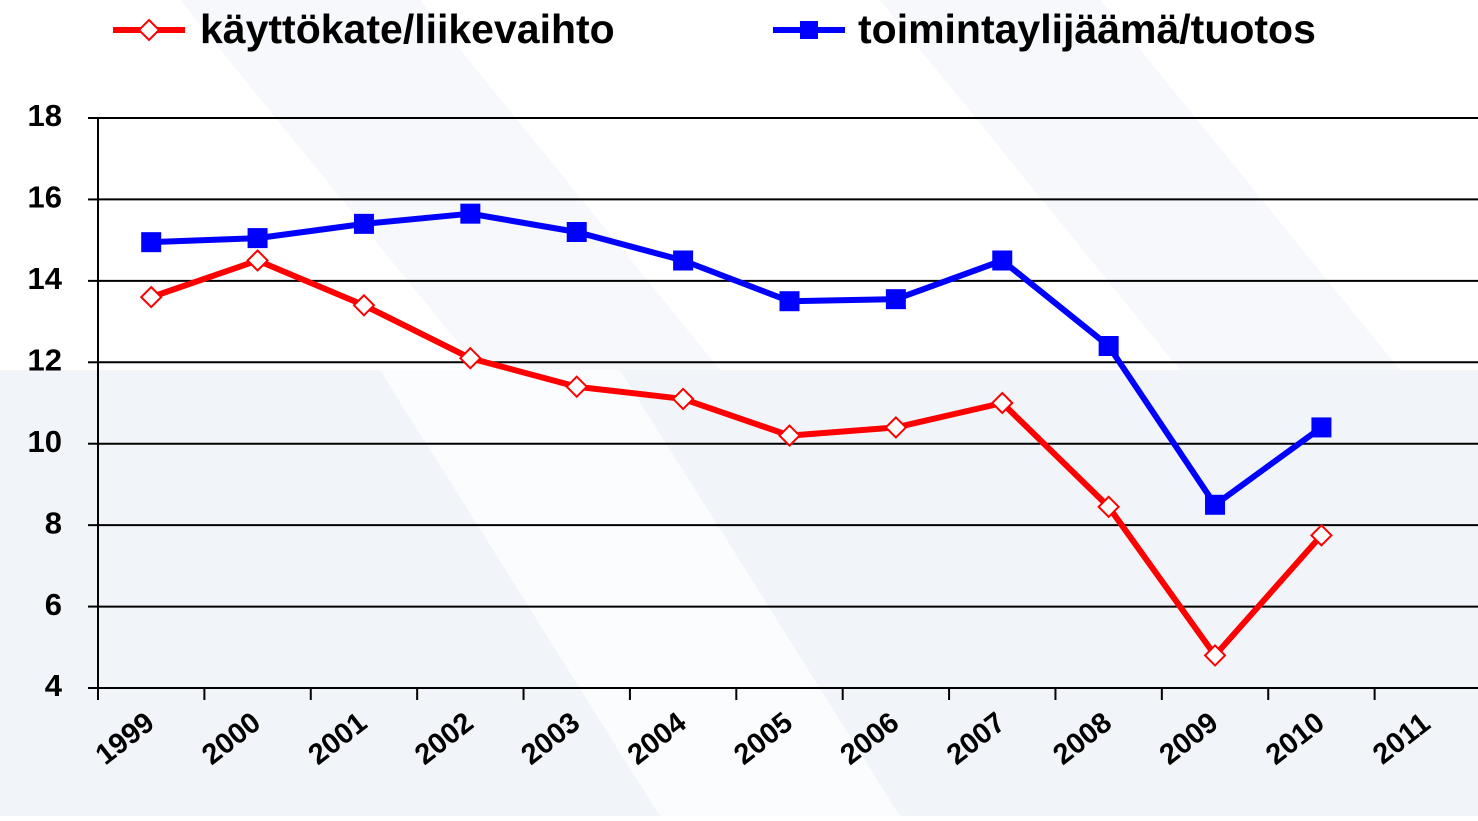 This screenshot has height=821, width=1478. What do you see at coordinates (45, 115) in the screenshot?
I see `y-tick-label: 18` at bounding box center [45, 115].